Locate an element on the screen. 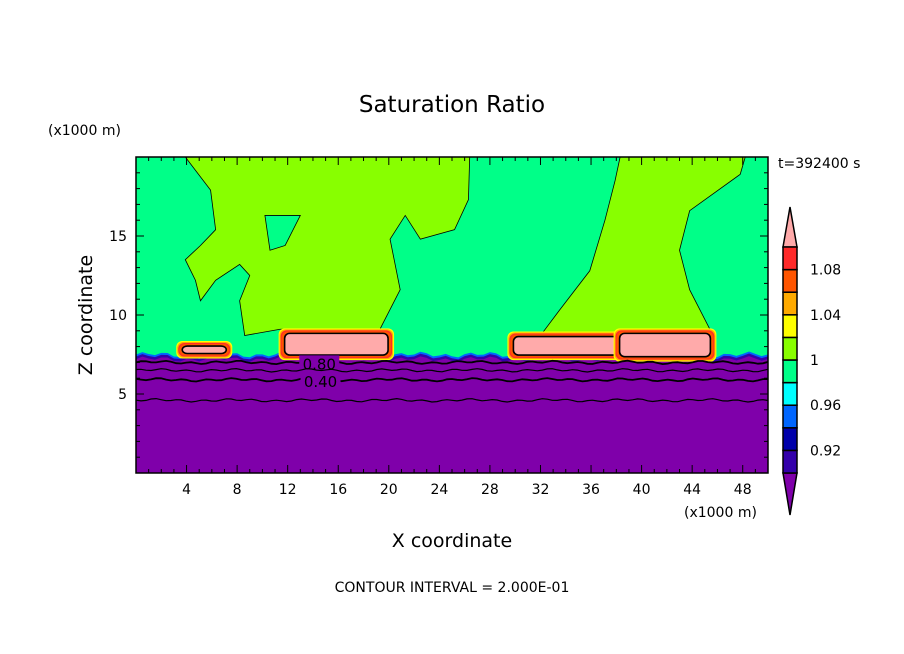  colorbar-label: 1 is located at coordinates (814, 361).